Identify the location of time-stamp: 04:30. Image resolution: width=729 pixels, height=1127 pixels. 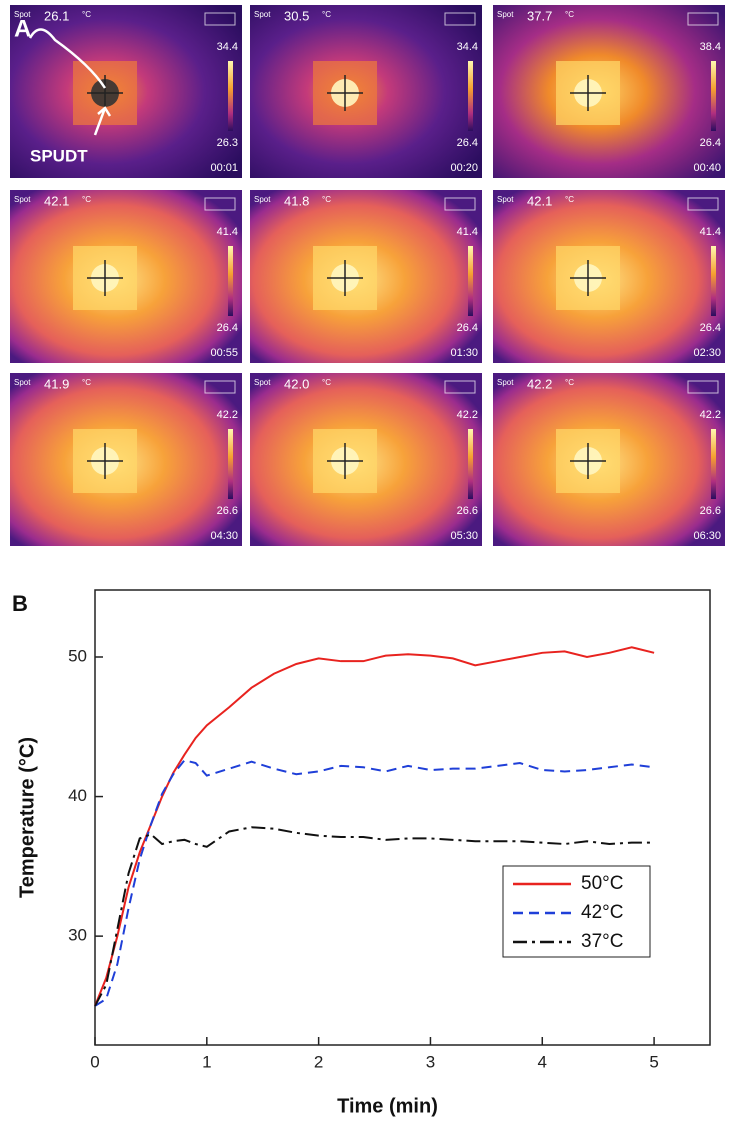
(224, 536).